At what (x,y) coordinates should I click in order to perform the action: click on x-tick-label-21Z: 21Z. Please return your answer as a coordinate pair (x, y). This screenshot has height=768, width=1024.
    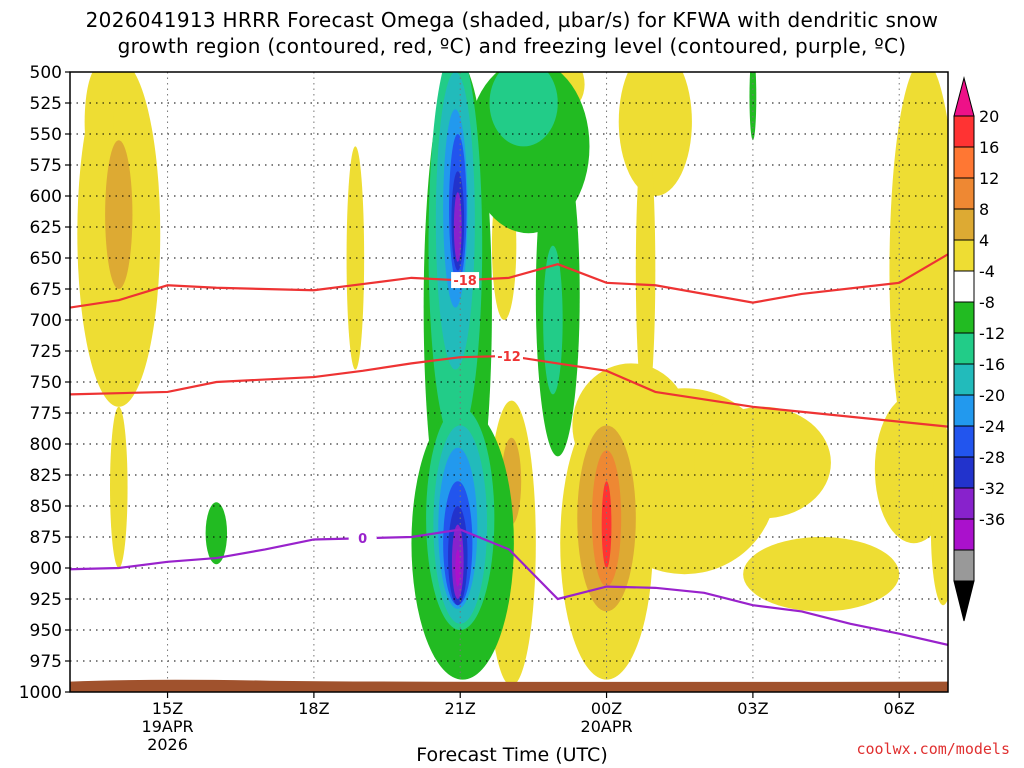
    Looking at the image, I should click on (460, 708).